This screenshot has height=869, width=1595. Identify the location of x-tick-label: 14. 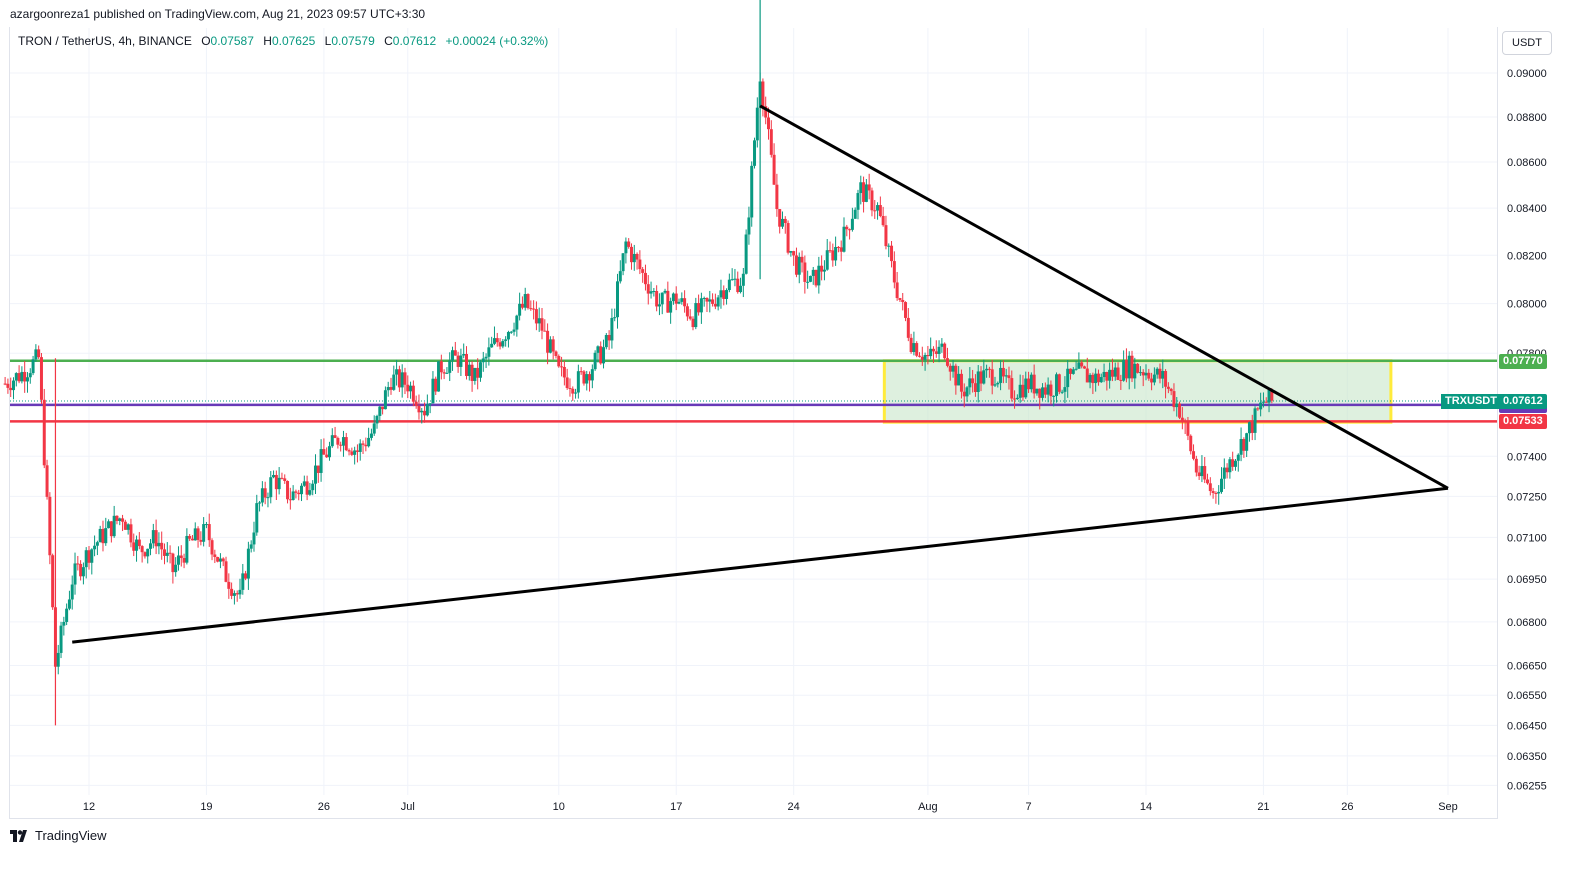
(1146, 807).